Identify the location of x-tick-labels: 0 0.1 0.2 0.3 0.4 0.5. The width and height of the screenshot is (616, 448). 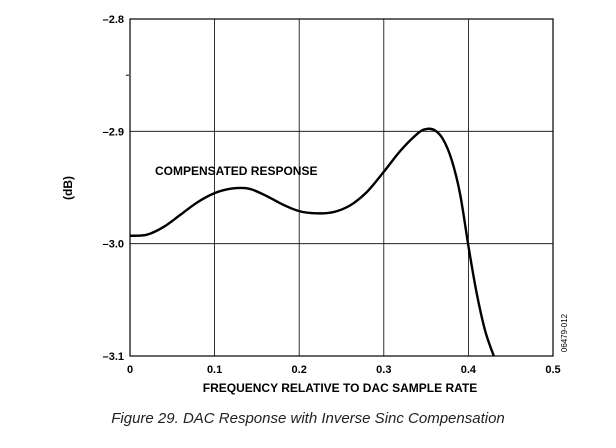
(344, 370).